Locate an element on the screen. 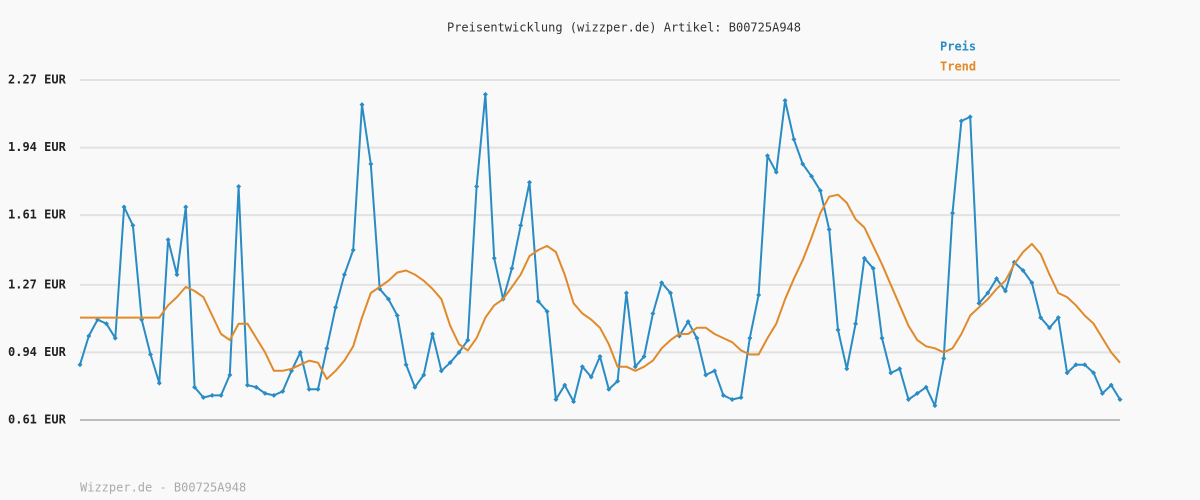  footer: Wizzper.de - B00725A948 is located at coordinates (163, 488).